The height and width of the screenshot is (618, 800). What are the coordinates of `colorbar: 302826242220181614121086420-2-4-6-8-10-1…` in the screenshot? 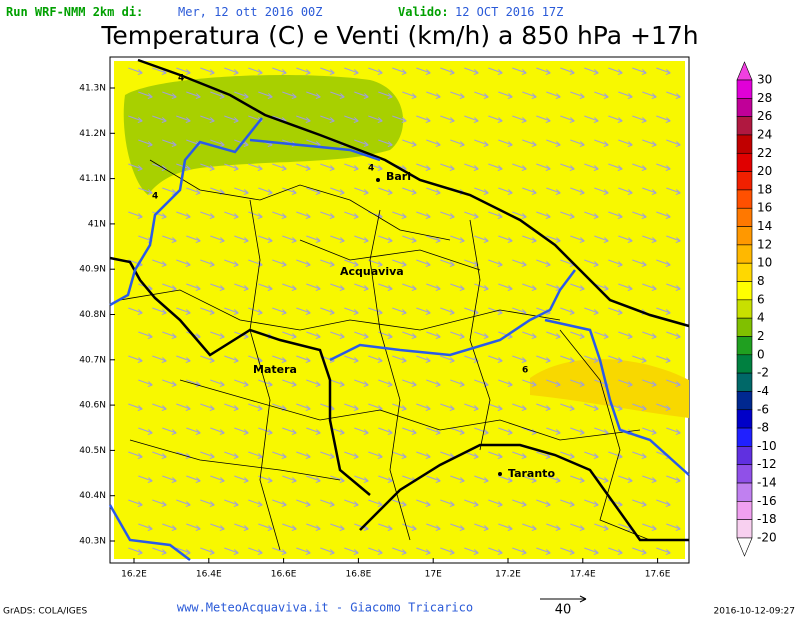 It's located at (756, 309).